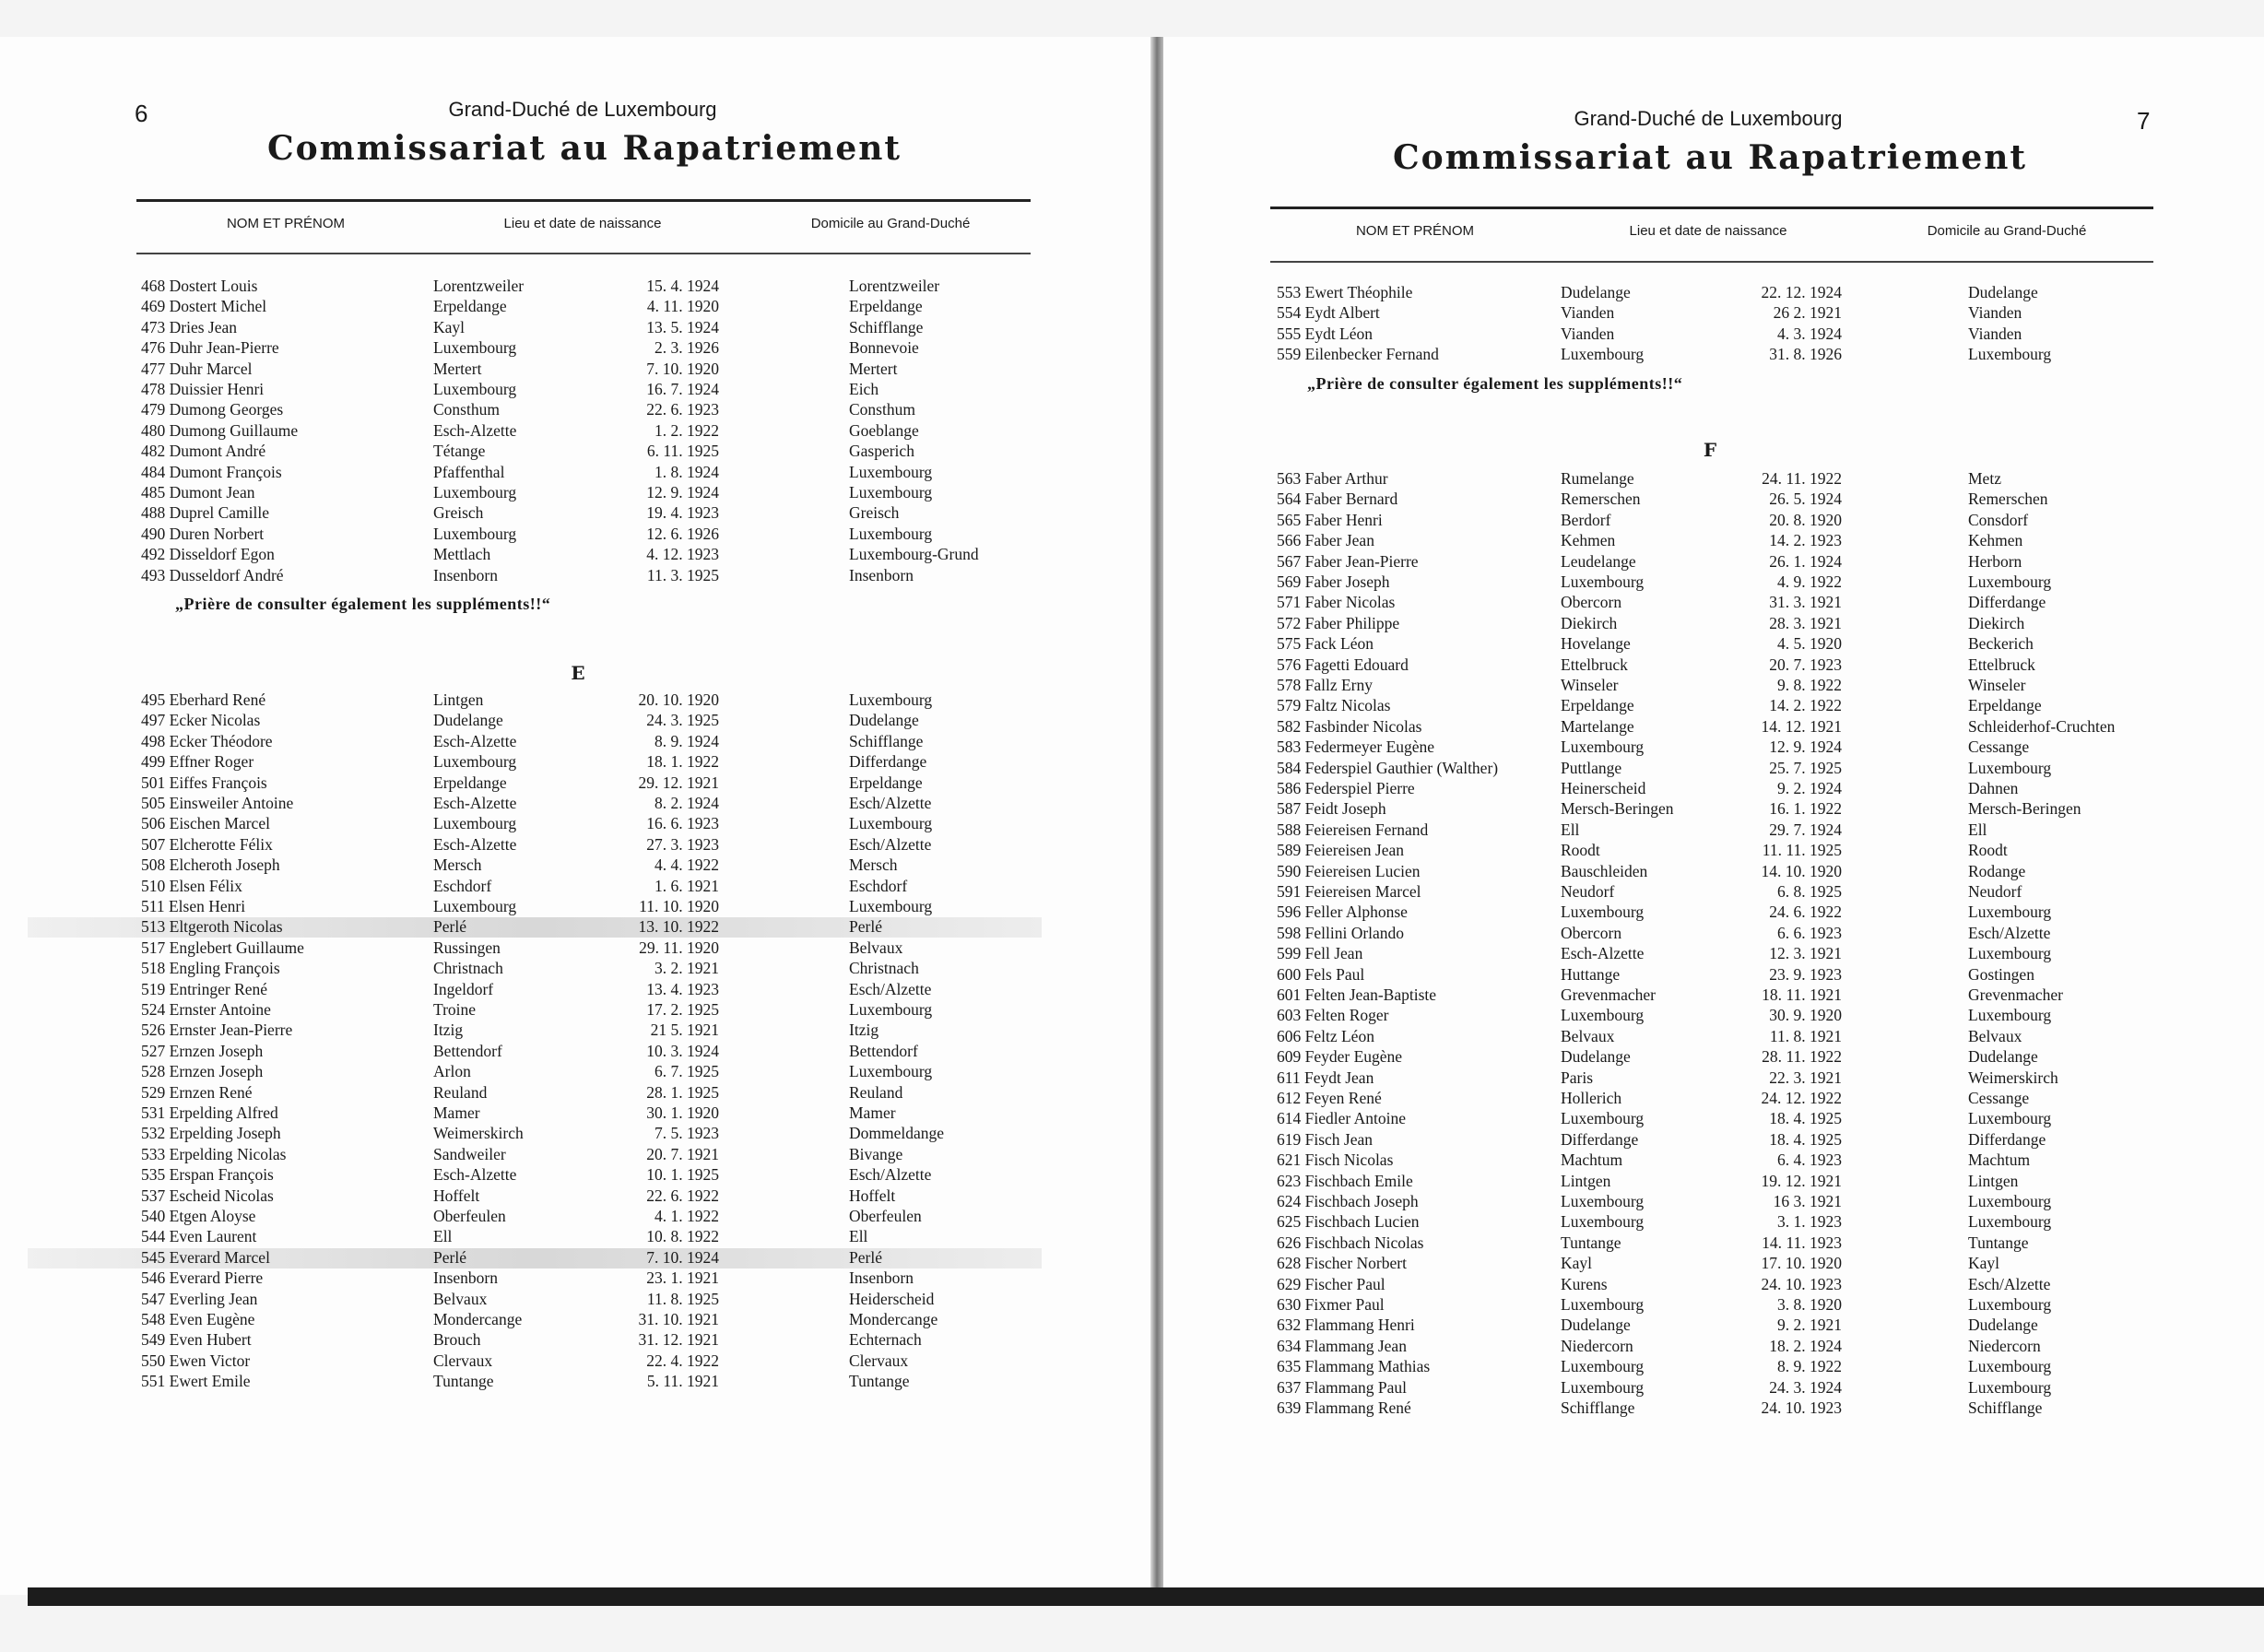 The image size is (2264, 1652). What do you see at coordinates (1358, 292) in the screenshot?
I see `entry-name: Ewert Théophile` at bounding box center [1358, 292].